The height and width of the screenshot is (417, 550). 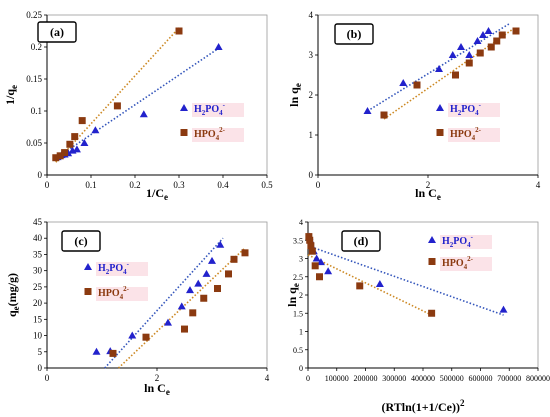 What do you see at coordinates (38, 319) in the screenshot?
I see `y-tick-label: 15` at bounding box center [38, 319].